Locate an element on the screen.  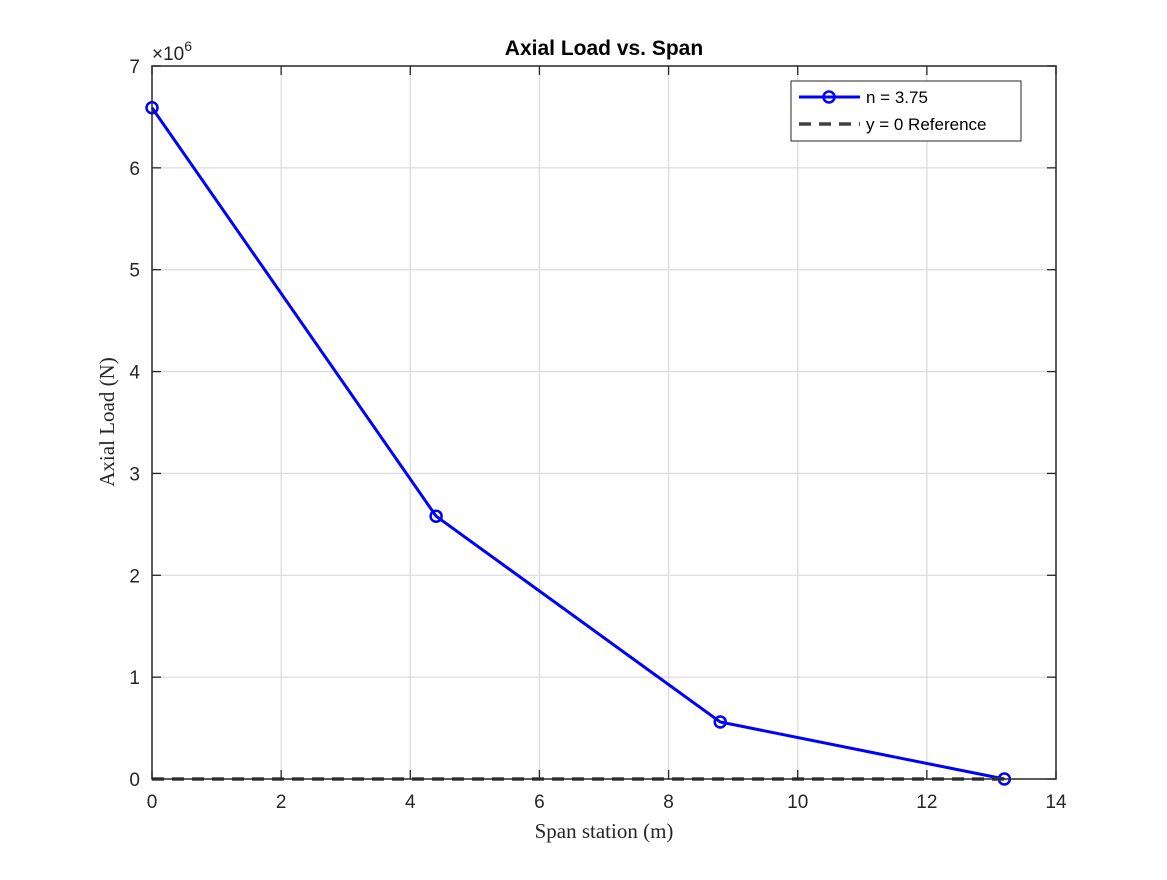
x-tick-label: 4 is located at coordinates (410, 802).